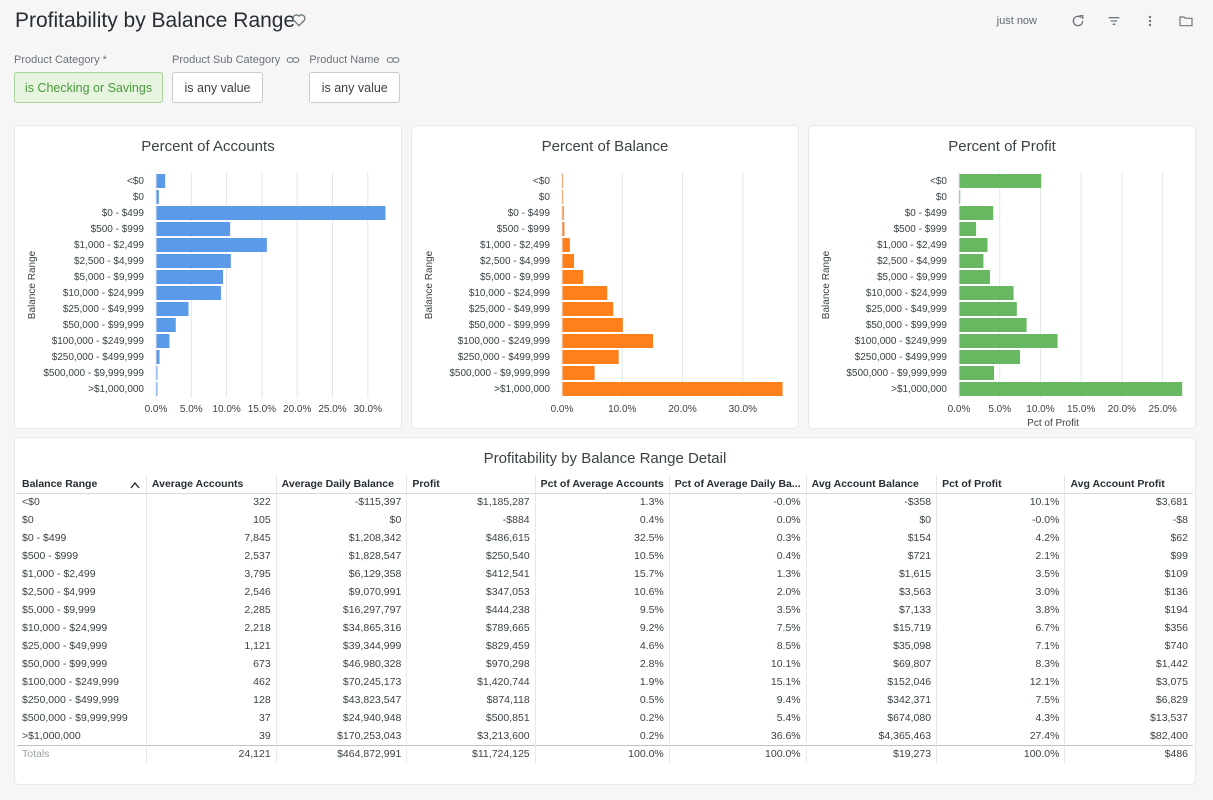  Describe the element at coordinates (82, 574) in the screenshot. I see `table-cell: $1,000 - $2,499` at that location.